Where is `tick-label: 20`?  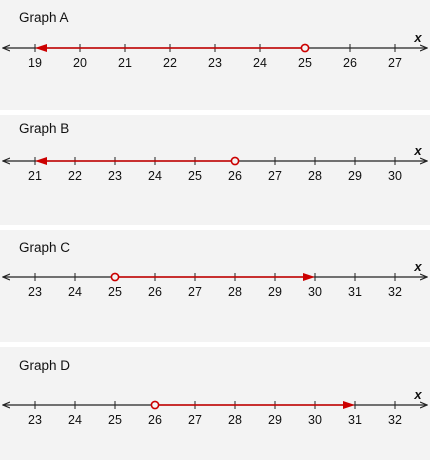
tick-label: 20 is located at coordinates (80, 63).